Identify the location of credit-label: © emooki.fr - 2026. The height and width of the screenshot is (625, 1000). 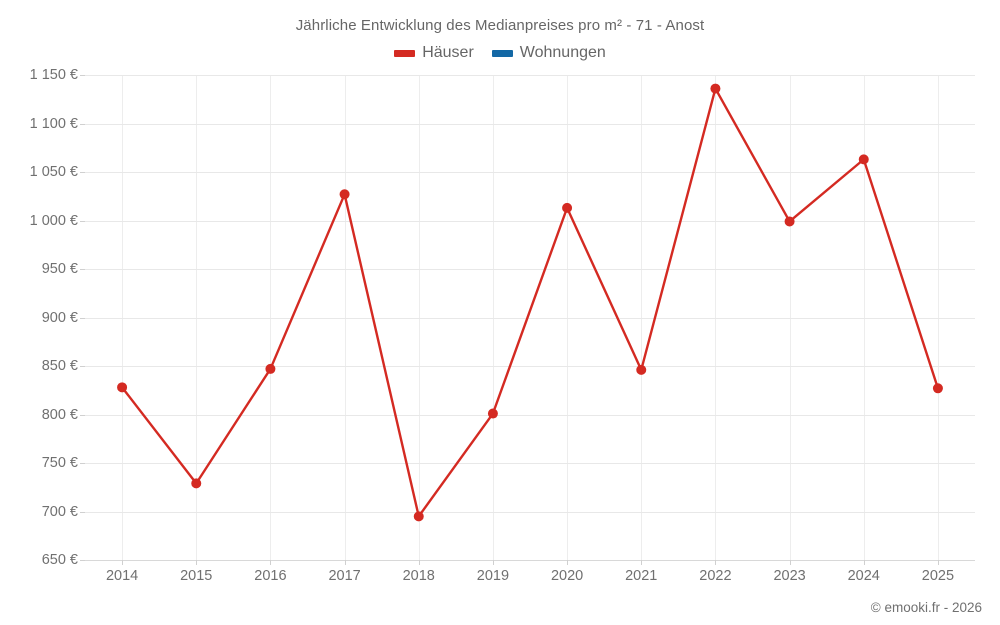
(926, 607).